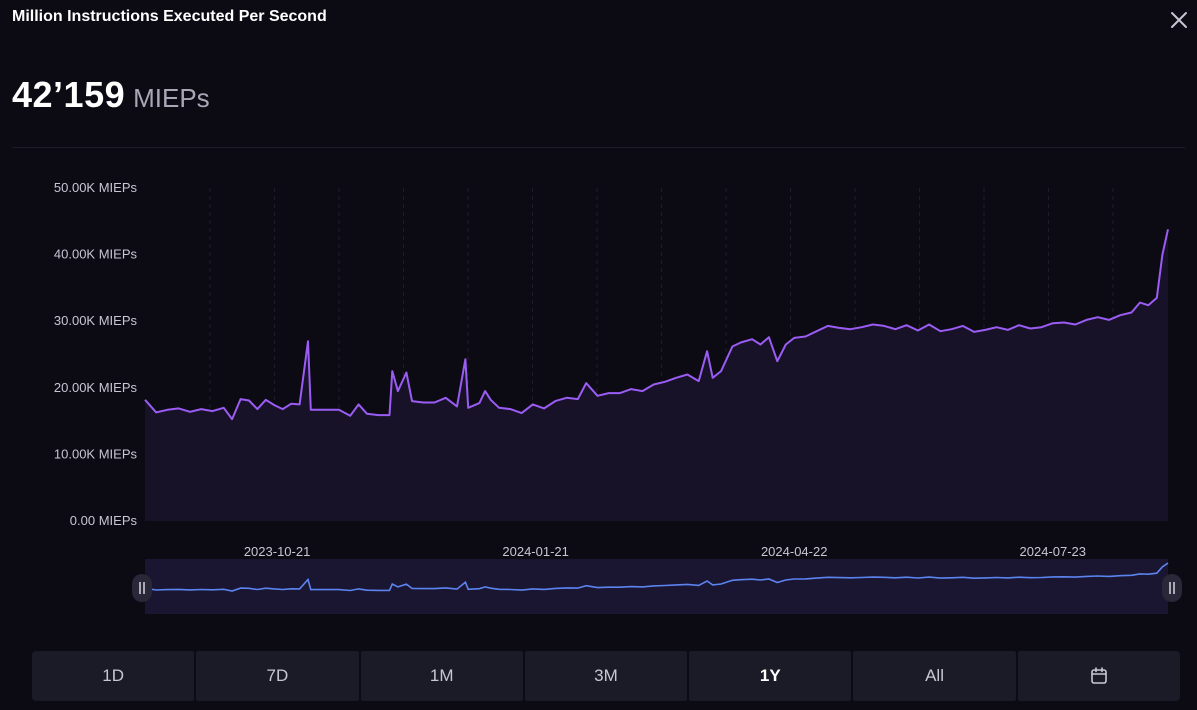  What do you see at coordinates (96, 387) in the screenshot?
I see `y-tick-label: 20.00K MIEPs` at bounding box center [96, 387].